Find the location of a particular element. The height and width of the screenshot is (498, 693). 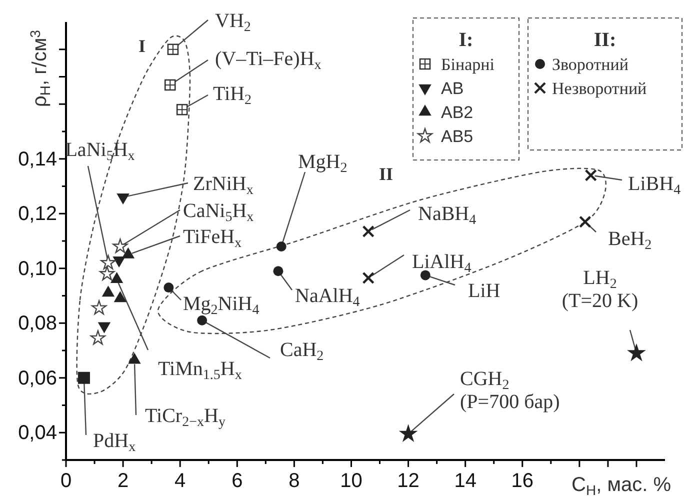

annotation: I is located at coordinates (142, 46).